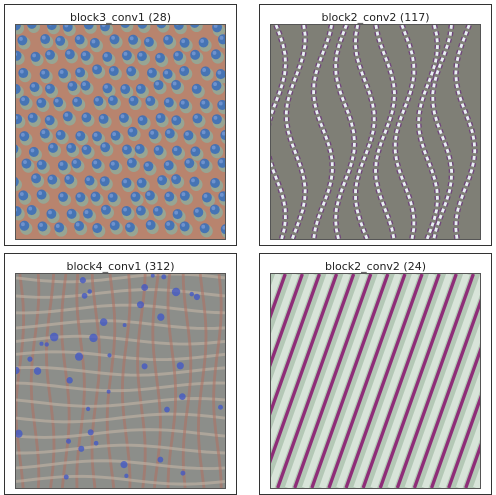 The height and width of the screenshot is (495, 496). Describe the element at coordinates (120, 18) in the screenshot. I see `panel-title: block3_conv1 (28)` at that location.